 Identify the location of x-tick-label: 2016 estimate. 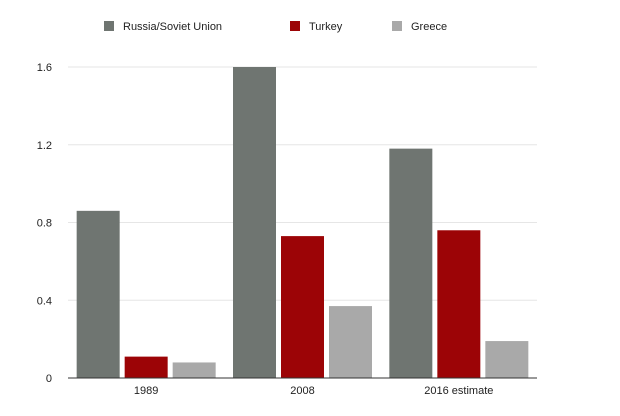
(458, 391).